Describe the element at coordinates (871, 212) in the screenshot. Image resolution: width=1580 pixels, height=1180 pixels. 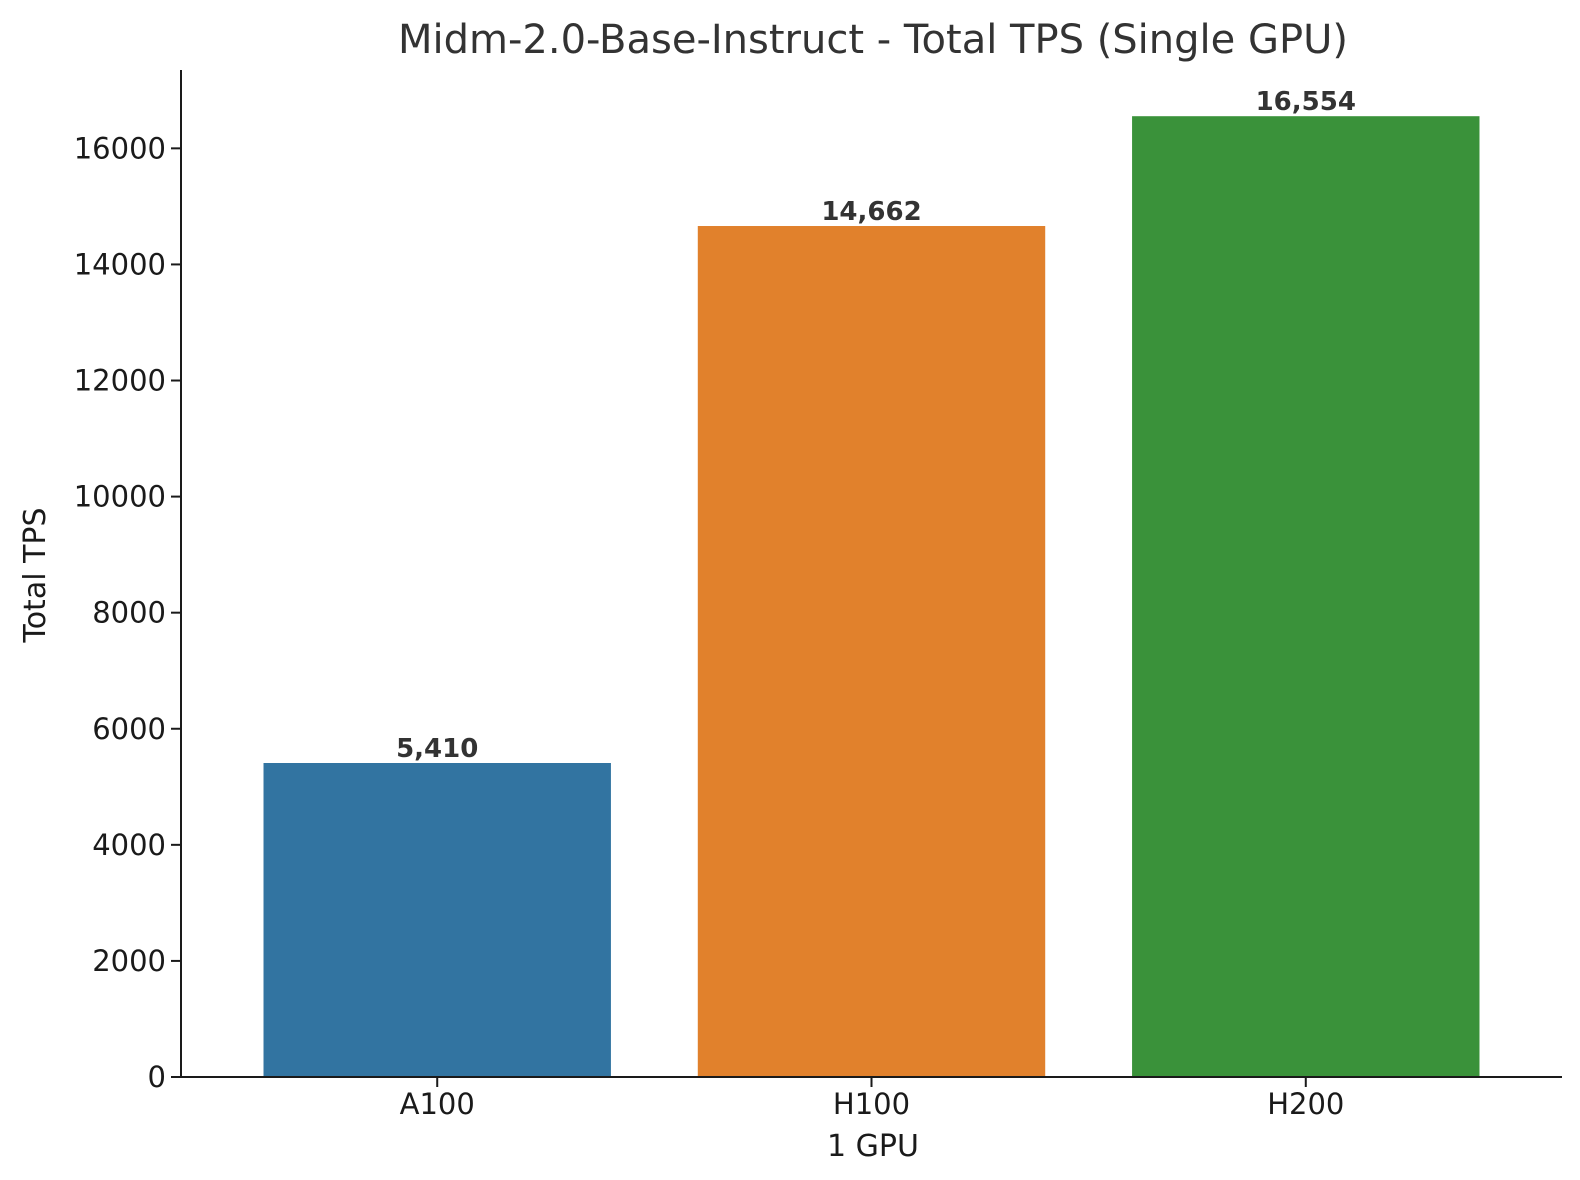
I see `data-label-h100: 14,662` at that location.